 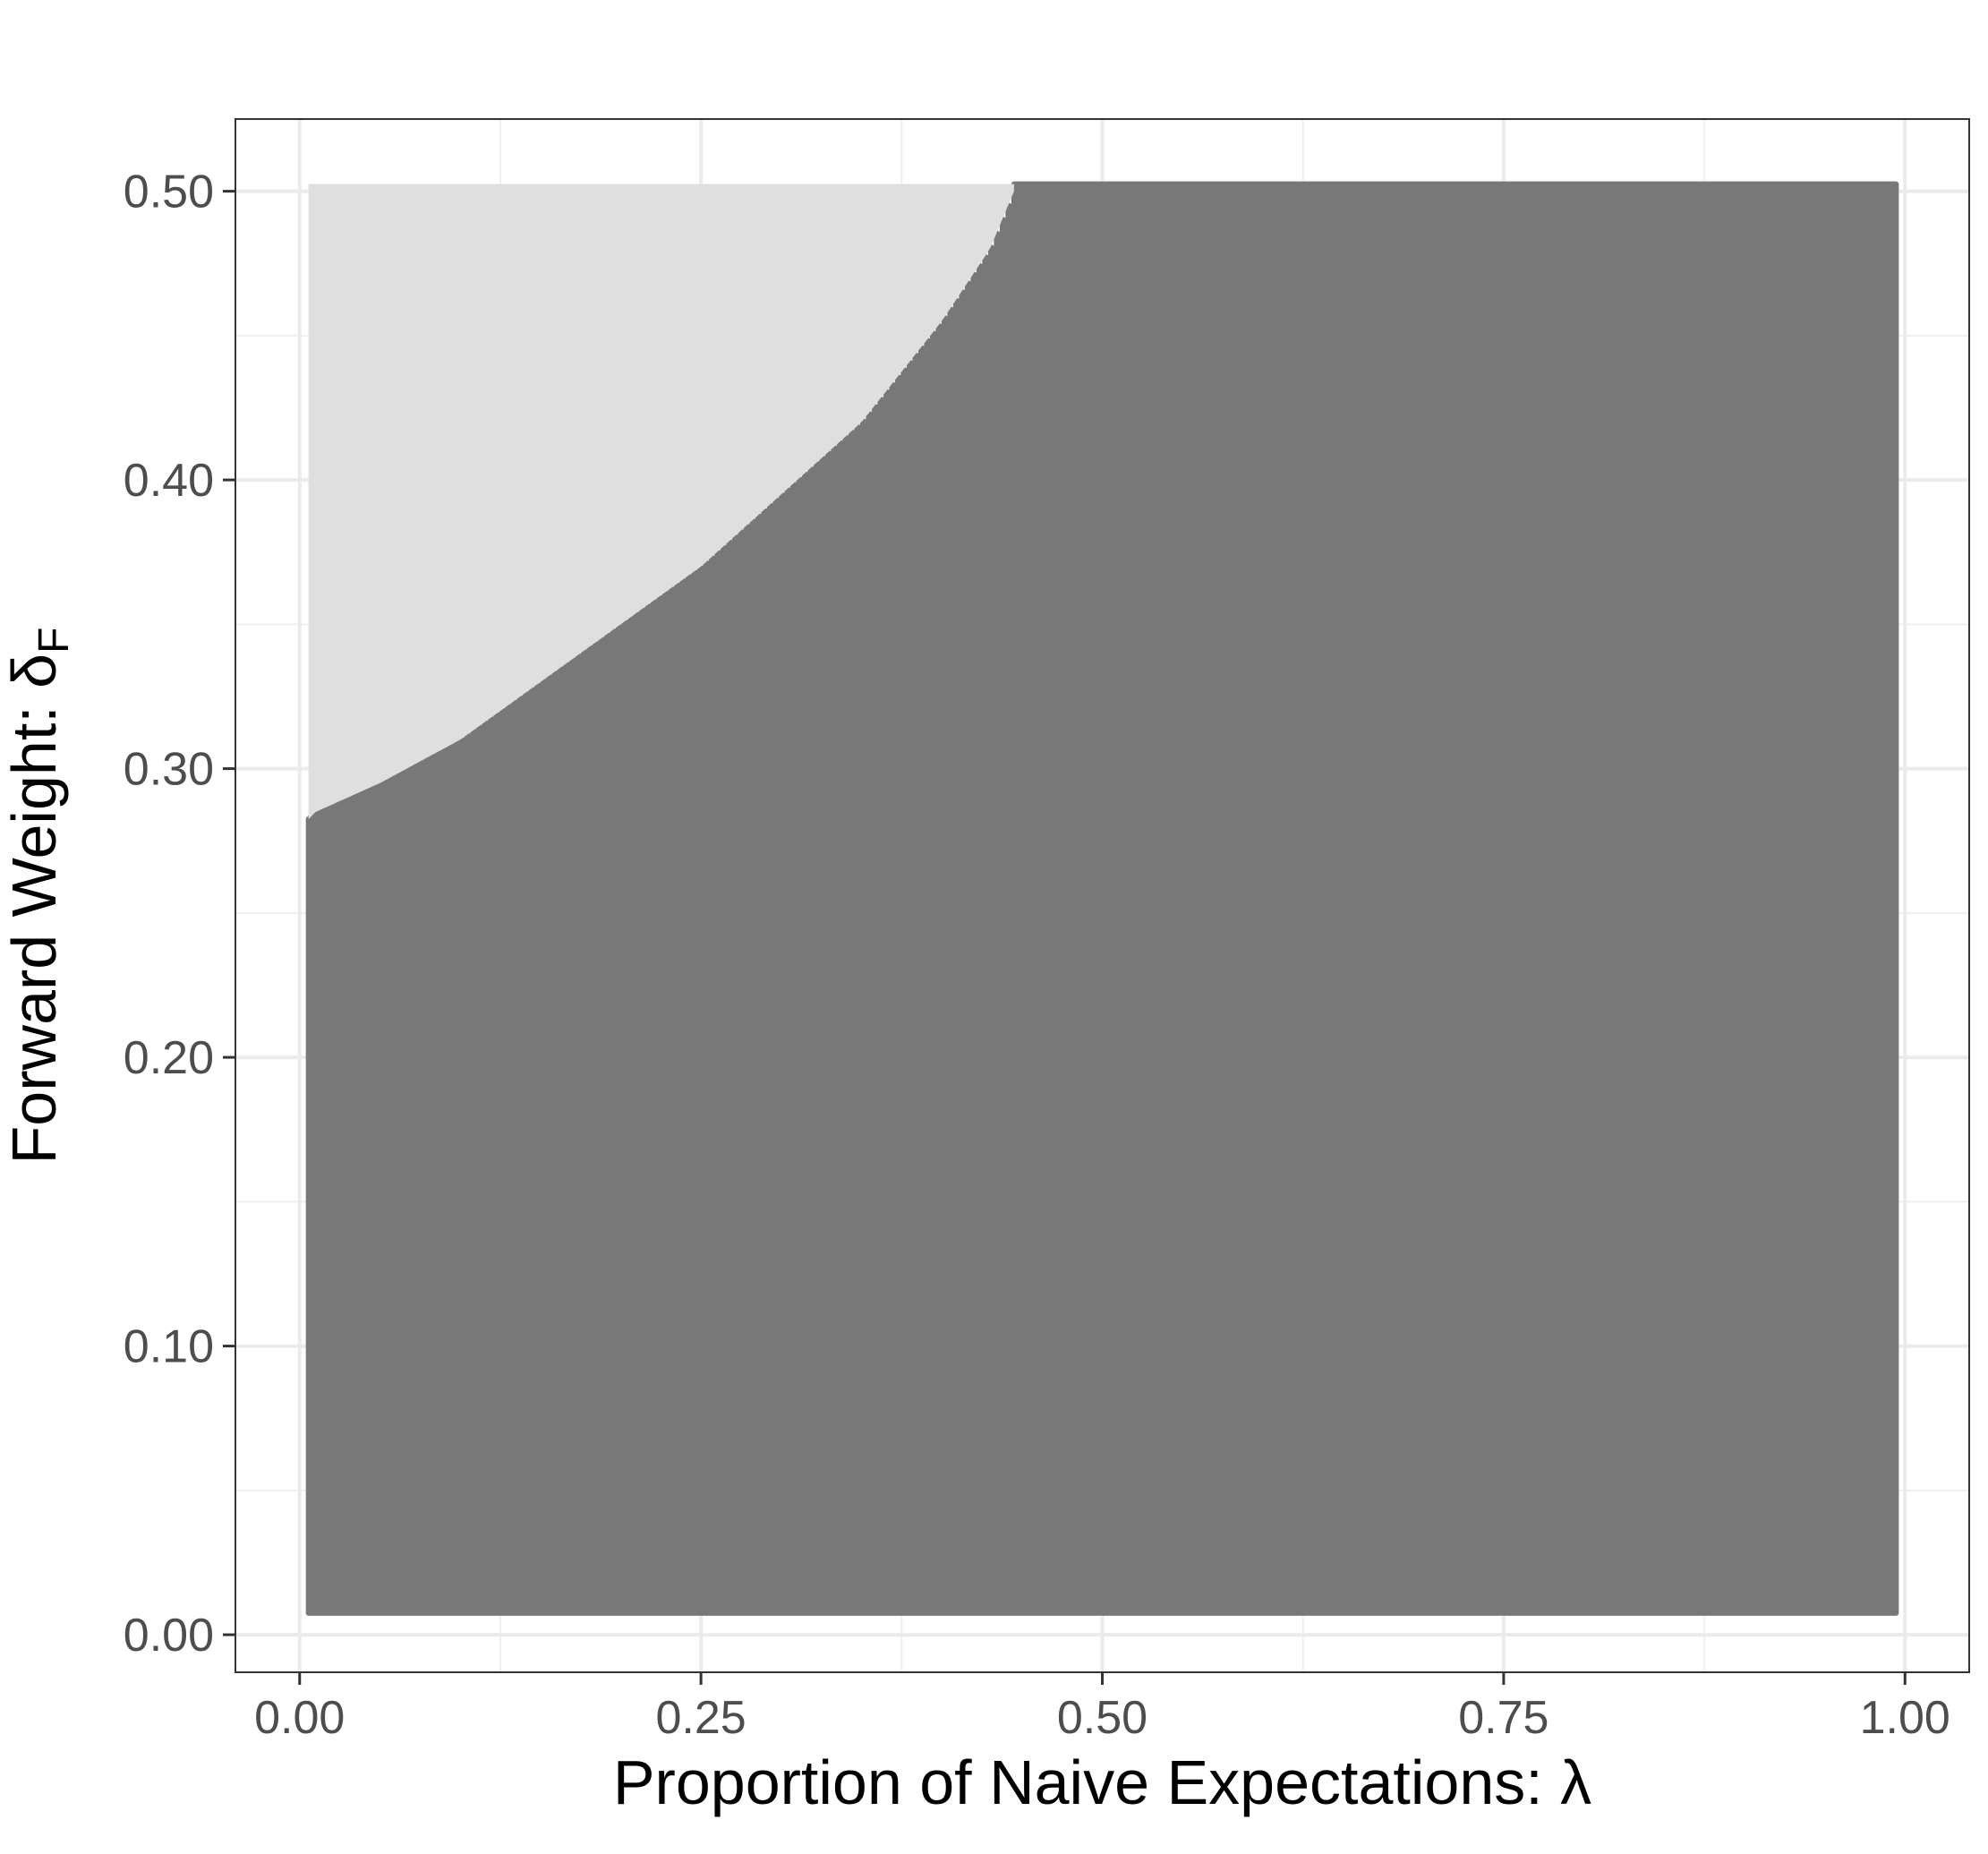 I want to click on x-tick-label: 1.00, so click(x=1905, y=1718).